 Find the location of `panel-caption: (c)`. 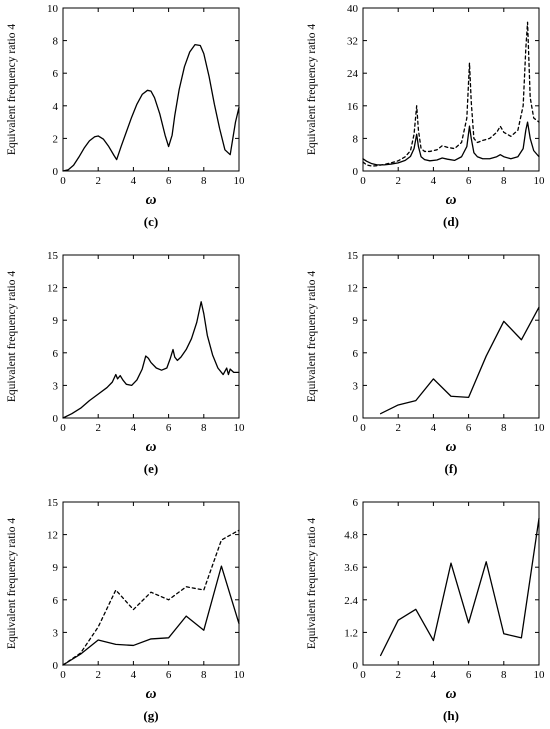

panel-caption: (c) is located at coordinates (151, 221).